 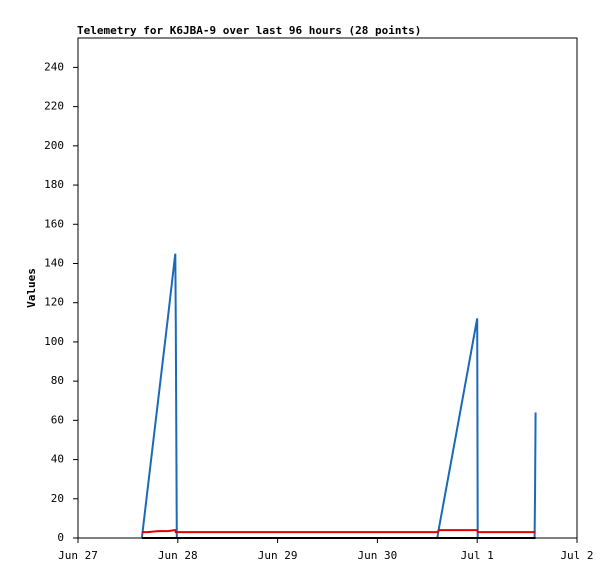 I want to click on y-tick-label: 60, so click(x=57, y=419).